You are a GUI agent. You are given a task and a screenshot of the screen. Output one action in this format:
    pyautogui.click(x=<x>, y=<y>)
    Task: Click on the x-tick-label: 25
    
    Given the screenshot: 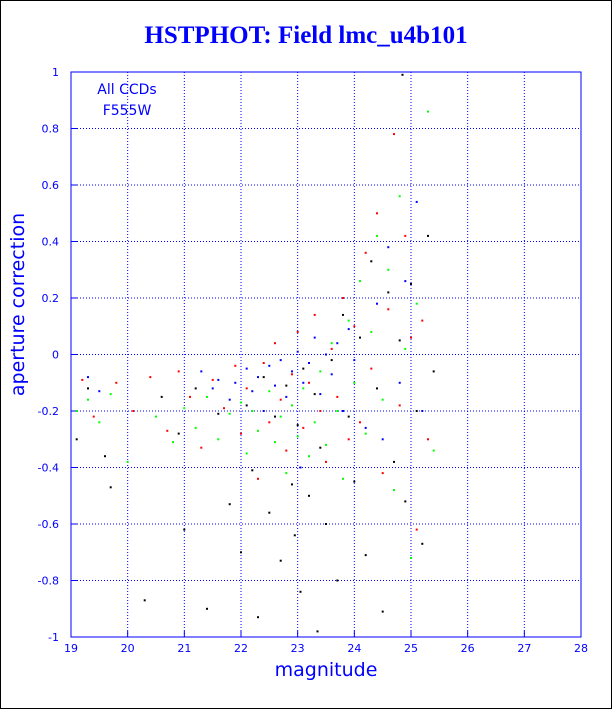 What is the action you would take?
    pyautogui.click(x=411, y=648)
    